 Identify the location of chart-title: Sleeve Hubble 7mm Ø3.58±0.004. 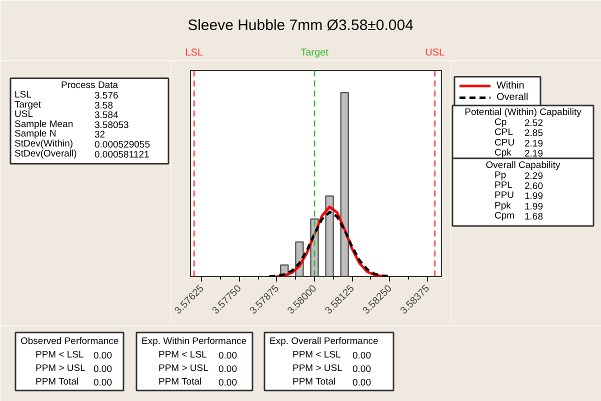
(301, 25).